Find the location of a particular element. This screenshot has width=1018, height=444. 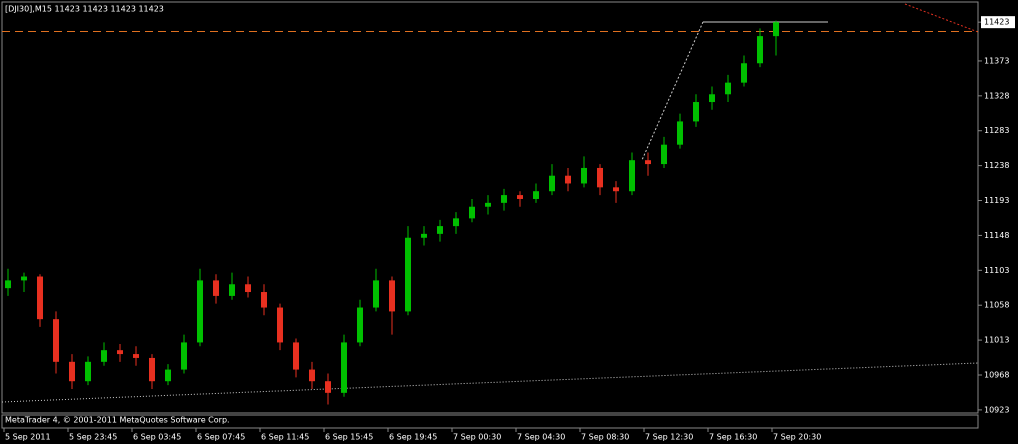

y-tick-label: 11058 is located at coordinates (996, 305).